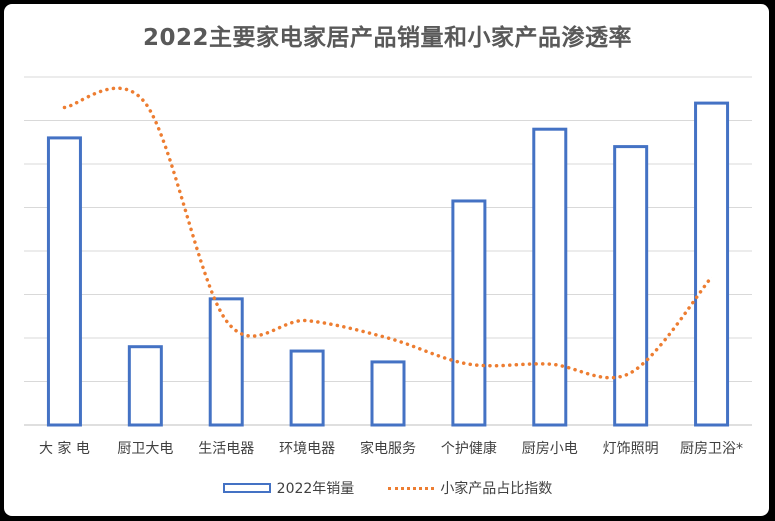 Image resolution: width=775 pixels, height=521 pixels. What do you see at coordinates (387, 38) in the screenshot?
I see `chart-title: 2022主要家电家居产品销量和小家产品渗透率` at bounding box center [387, 38].